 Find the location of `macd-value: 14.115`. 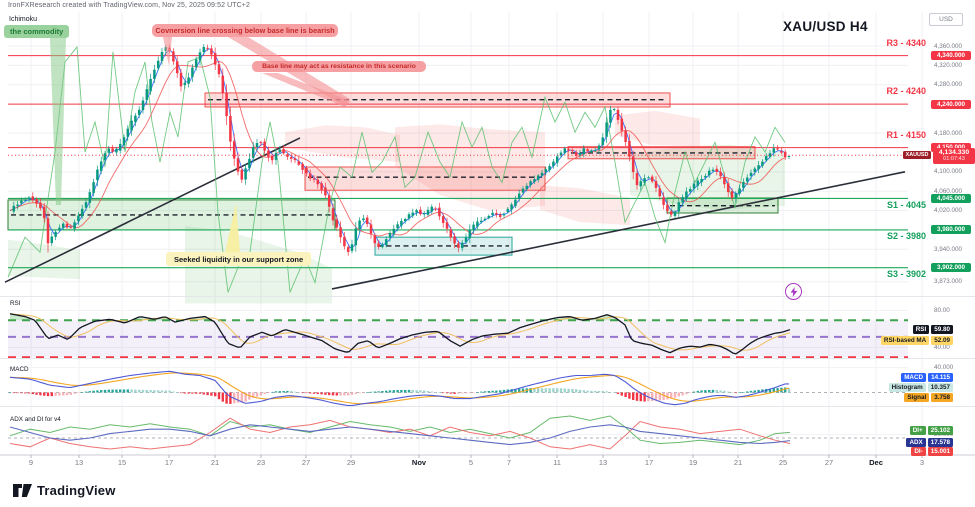

macd-value: 14.115 is located at coordinates (940, 377).